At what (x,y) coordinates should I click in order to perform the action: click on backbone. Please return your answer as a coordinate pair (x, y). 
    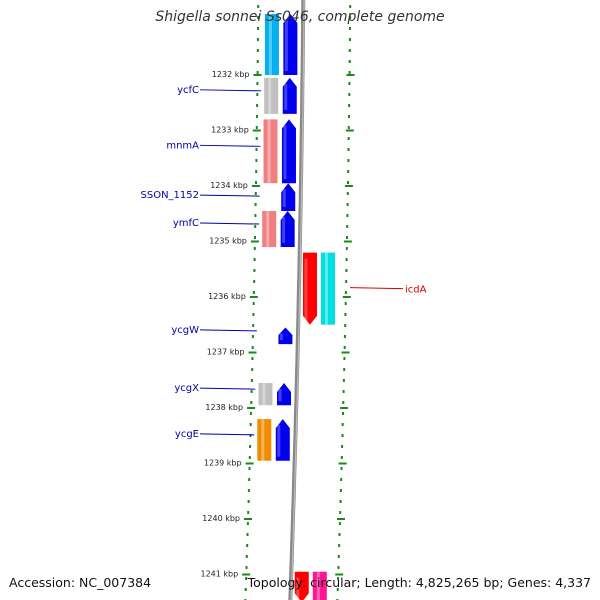
    Looking at the image, I should click on (297, 300).